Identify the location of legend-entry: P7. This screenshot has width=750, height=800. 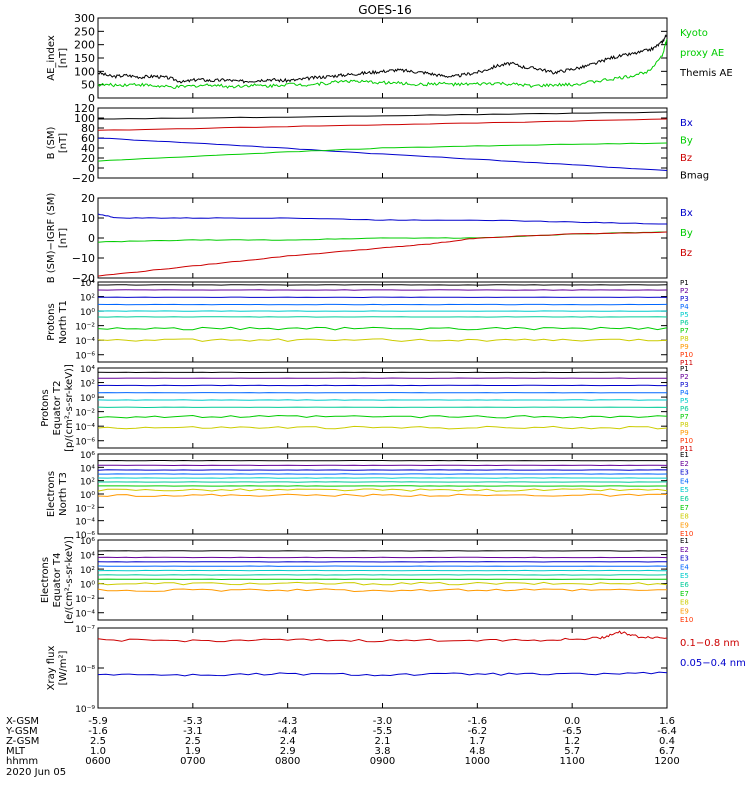
(684, 417).